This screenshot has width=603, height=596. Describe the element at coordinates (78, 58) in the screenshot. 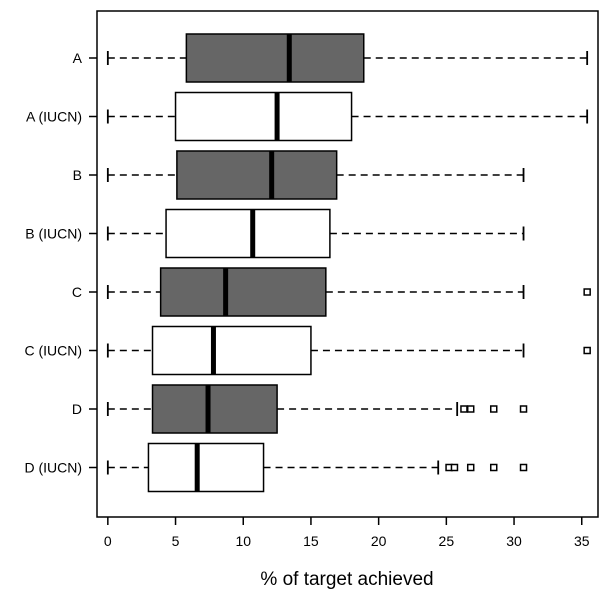

I see `category-label: A` at that location.